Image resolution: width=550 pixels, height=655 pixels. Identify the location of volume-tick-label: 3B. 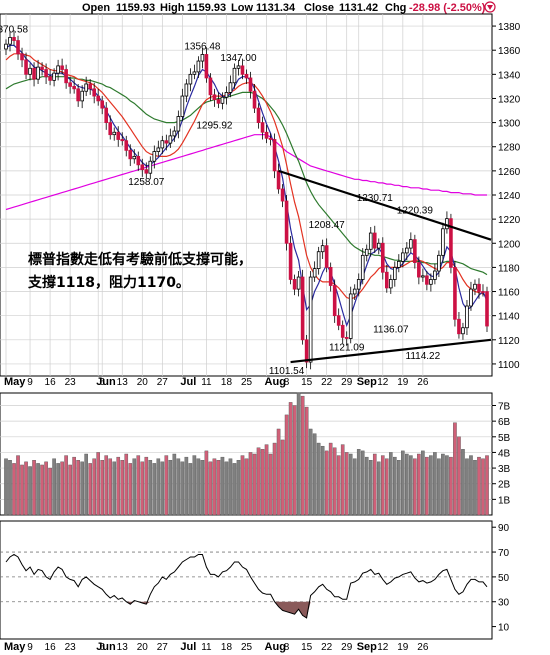
(504, 469).